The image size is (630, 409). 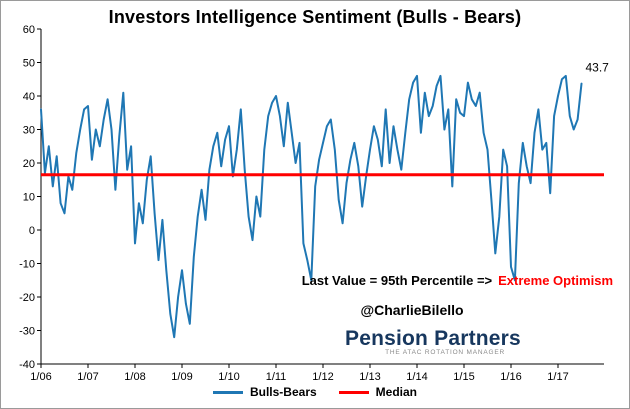 I want to click on x-tick-label: 1/13, so click(x=369, y=377).